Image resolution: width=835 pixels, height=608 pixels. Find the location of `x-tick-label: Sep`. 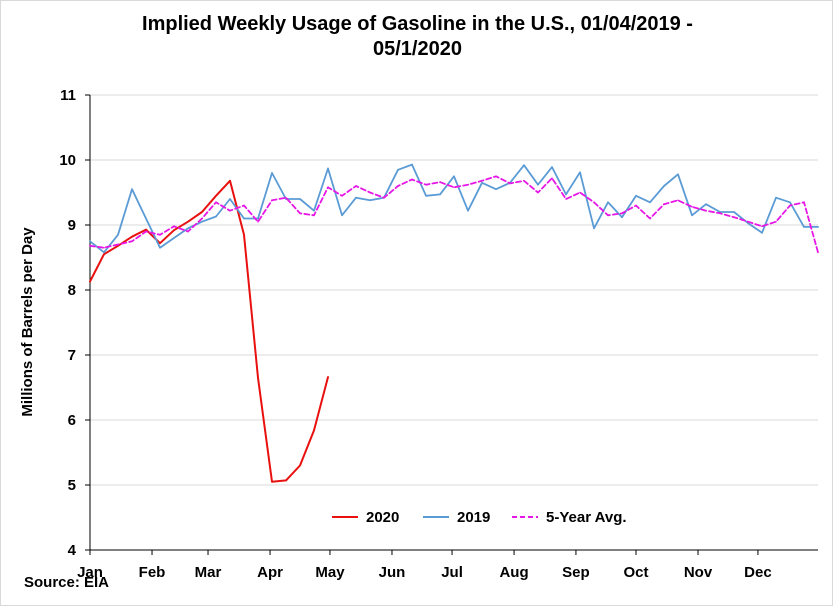

x-tick-label: Sep is located at coordinates (576, 572).